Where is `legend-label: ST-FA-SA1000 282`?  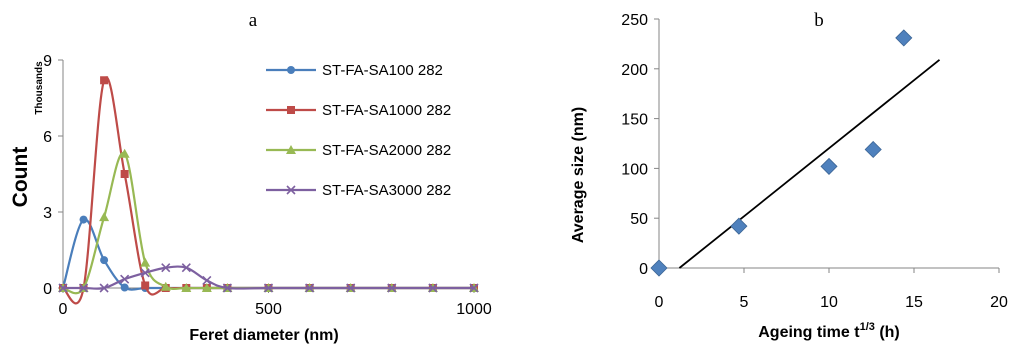 legend-label: ST-FA-SA1000 282 is located at coordinates (386, 110).